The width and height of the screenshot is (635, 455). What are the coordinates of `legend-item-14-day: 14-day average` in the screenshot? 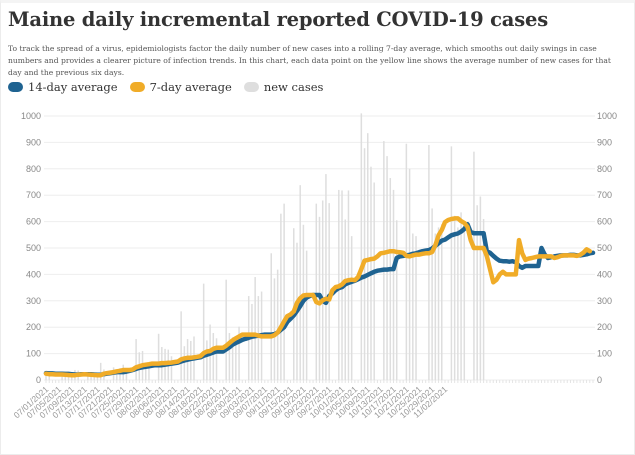 It's located at (63, 87).